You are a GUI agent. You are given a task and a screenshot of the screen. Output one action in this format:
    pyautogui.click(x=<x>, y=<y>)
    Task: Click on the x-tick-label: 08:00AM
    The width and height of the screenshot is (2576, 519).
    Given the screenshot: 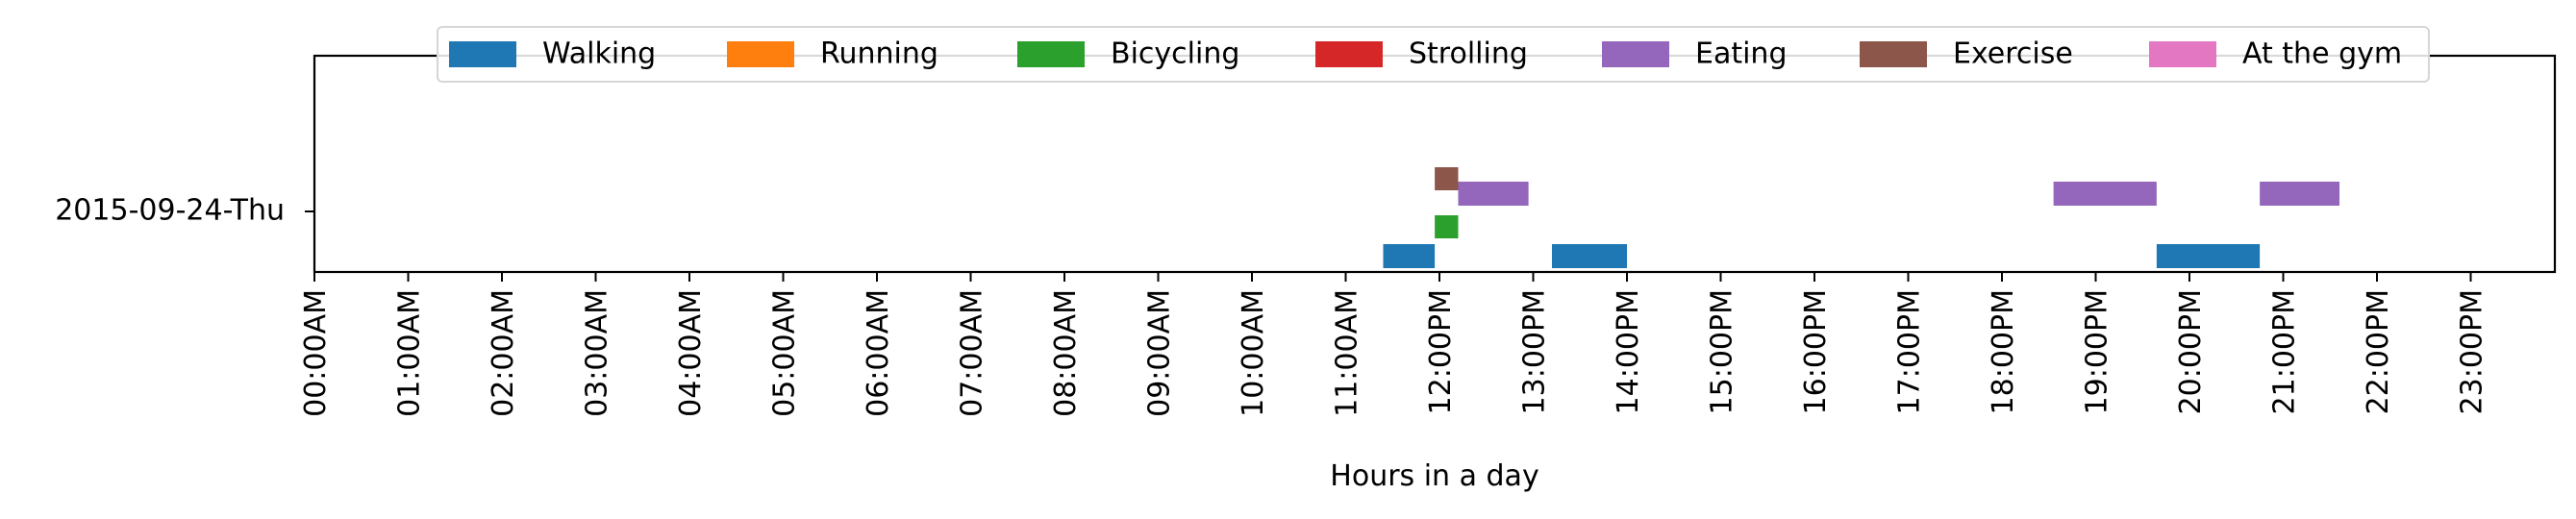 What is the action you would take?
    pyautogui.click(x=1066, y=353)
    